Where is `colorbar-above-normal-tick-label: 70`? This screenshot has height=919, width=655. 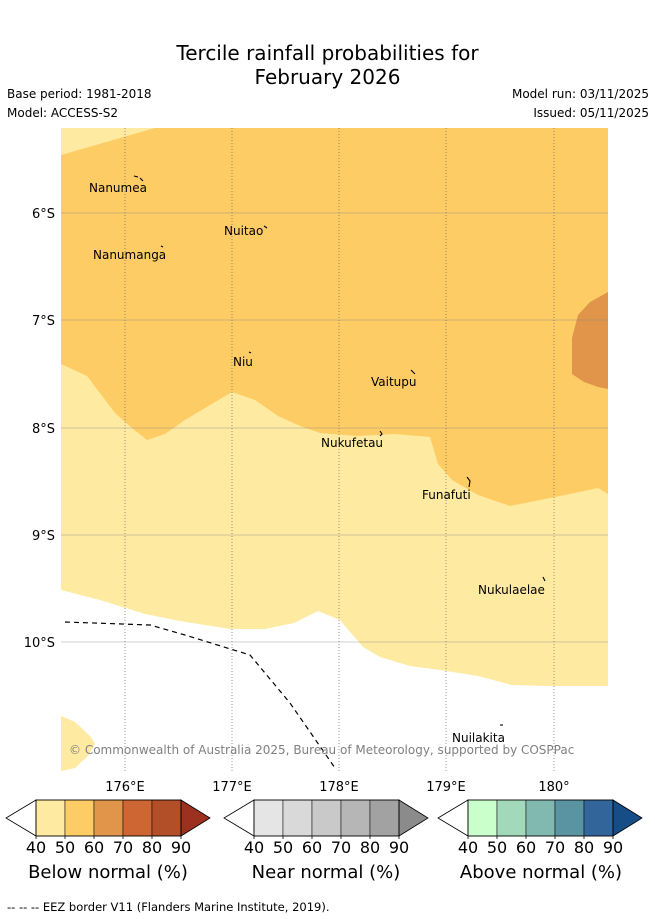
colorbar-above-normal-tick-label: 70 is located at coordinates (555, 847).